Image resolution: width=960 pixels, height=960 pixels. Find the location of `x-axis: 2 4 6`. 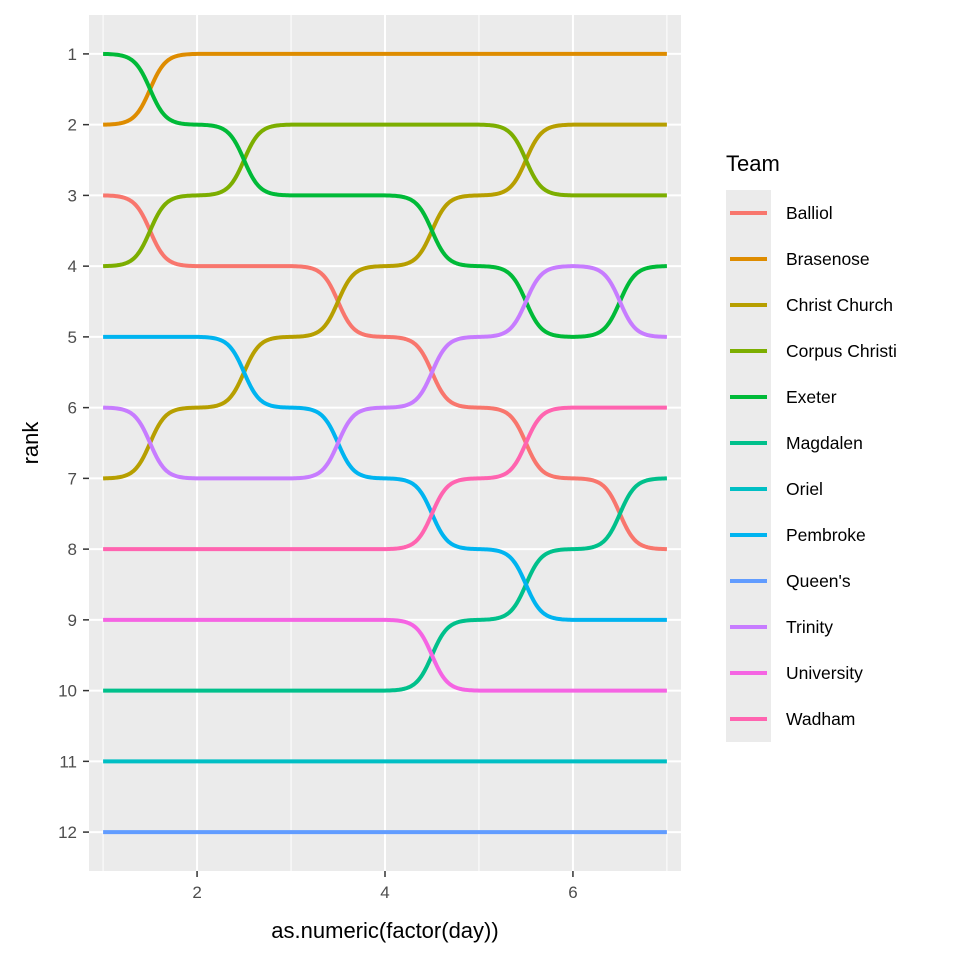

x-axis: 2 4 6 is located at coordinates (385, 886).